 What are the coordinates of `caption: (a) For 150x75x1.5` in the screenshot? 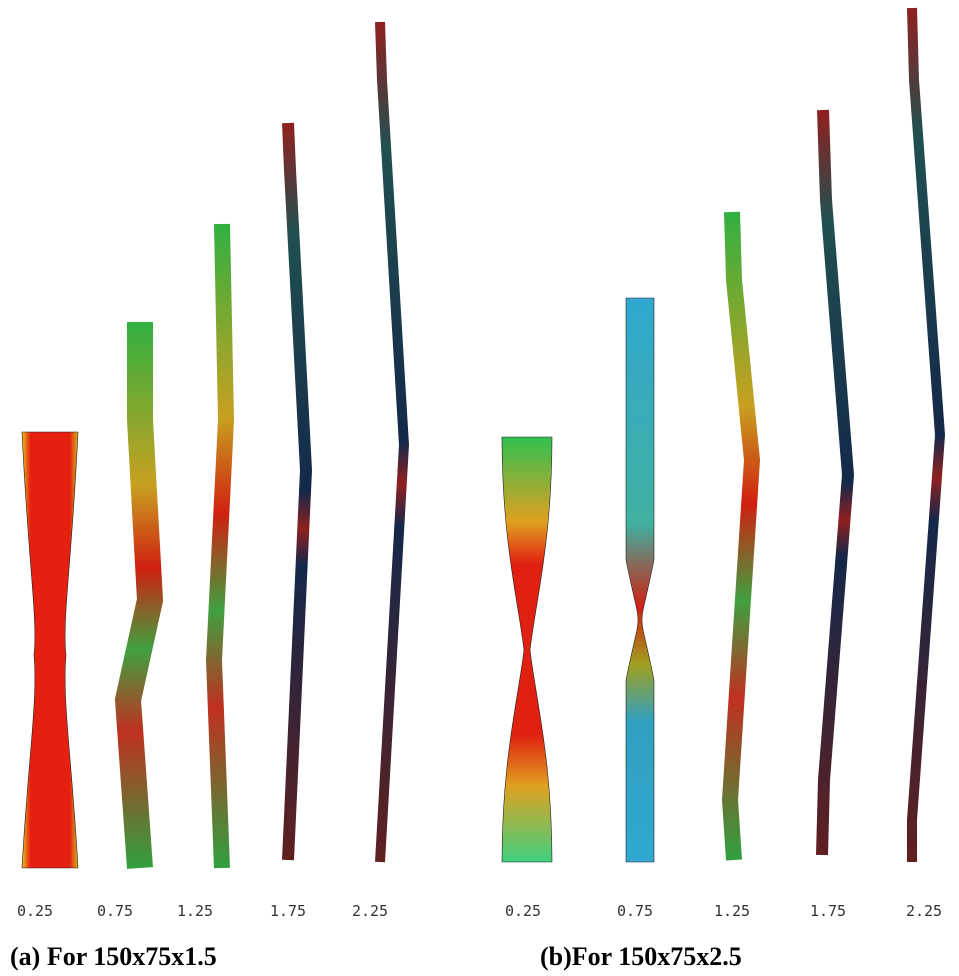 It's located at (113, 956).